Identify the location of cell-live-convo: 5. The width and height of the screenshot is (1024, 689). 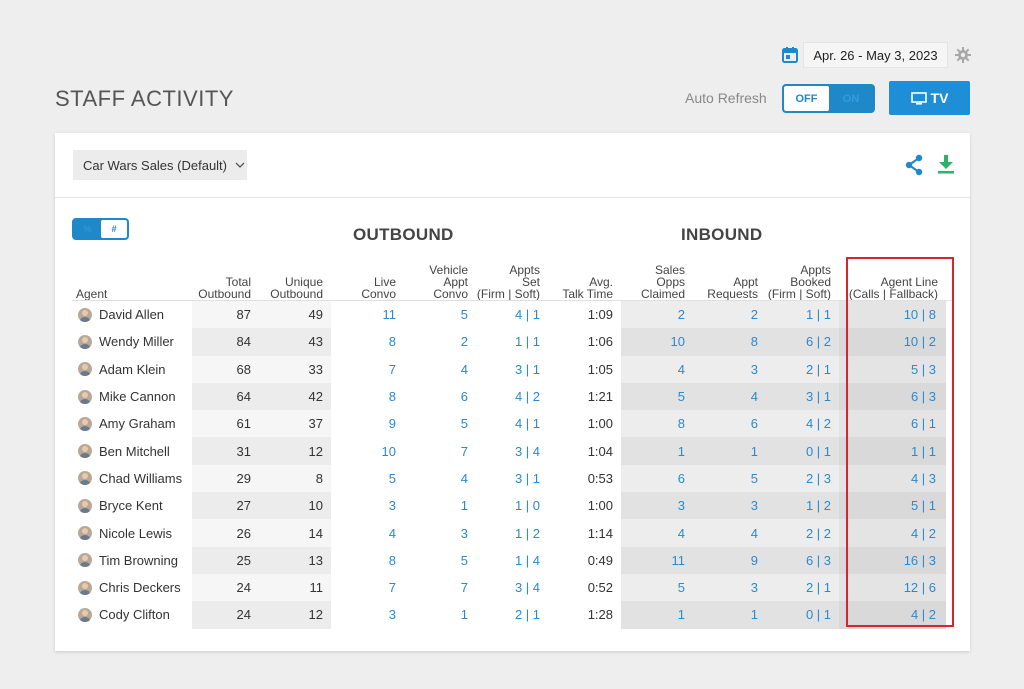
(367, 478).